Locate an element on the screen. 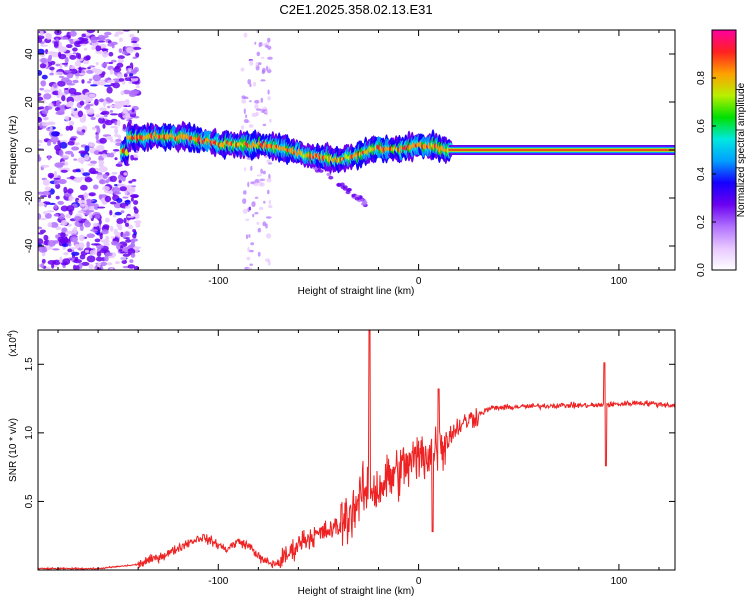 This screenshot has width=750, height=600. chart-title: C2E1.2025.358.02.13.E31 is located at coordinates (355, 9).